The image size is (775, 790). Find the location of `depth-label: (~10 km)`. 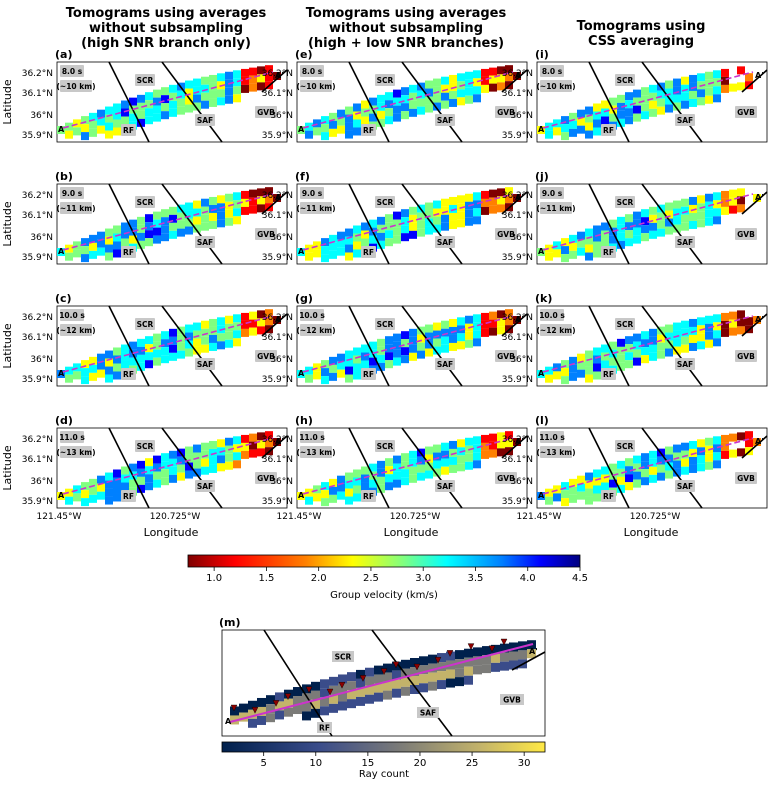

depth-label: (~10 km) is located at coordinates (316, 86).